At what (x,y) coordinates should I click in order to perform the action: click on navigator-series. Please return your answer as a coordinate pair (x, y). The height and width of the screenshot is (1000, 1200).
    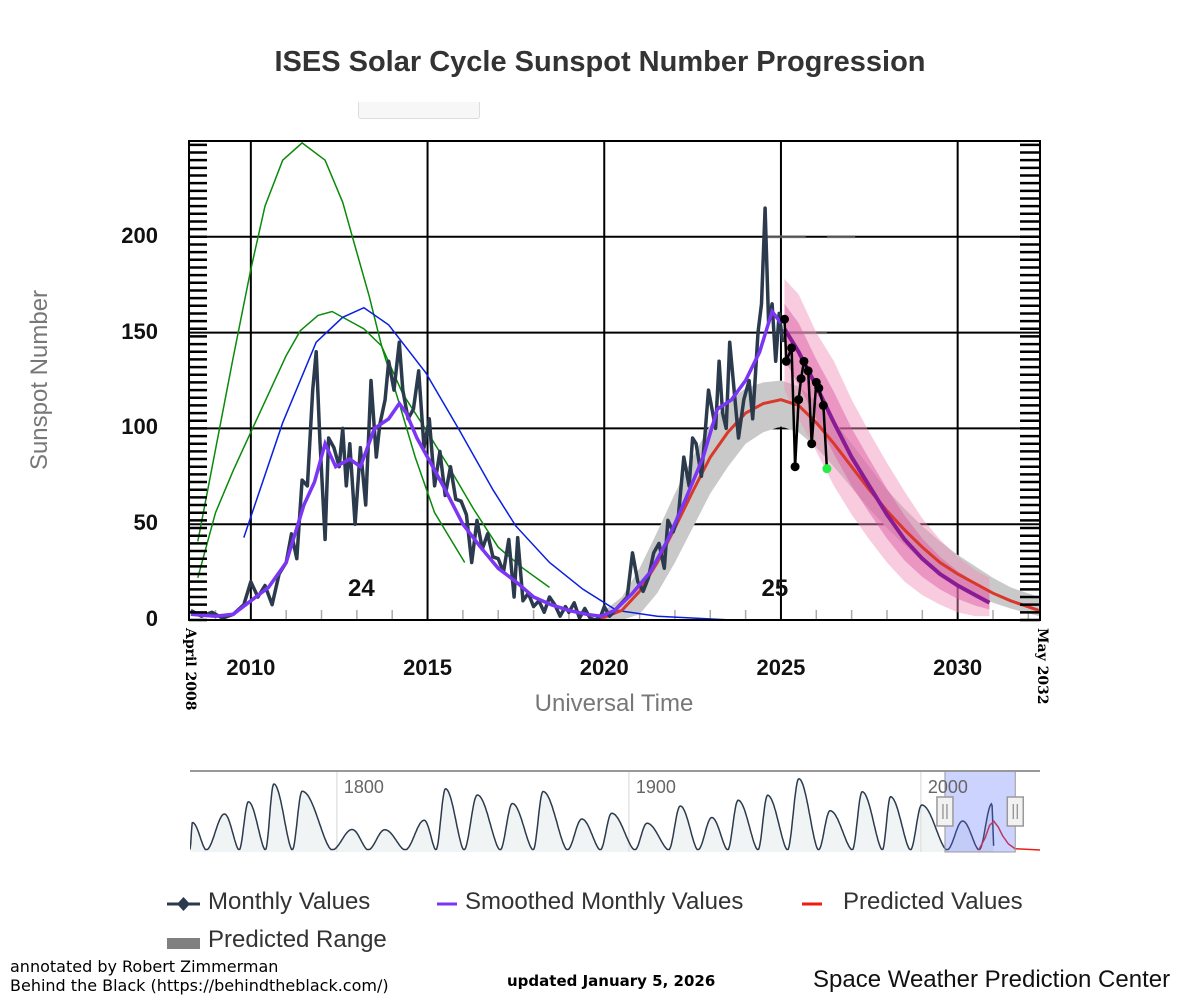
    Looking at the image, I should click on (592, 814).